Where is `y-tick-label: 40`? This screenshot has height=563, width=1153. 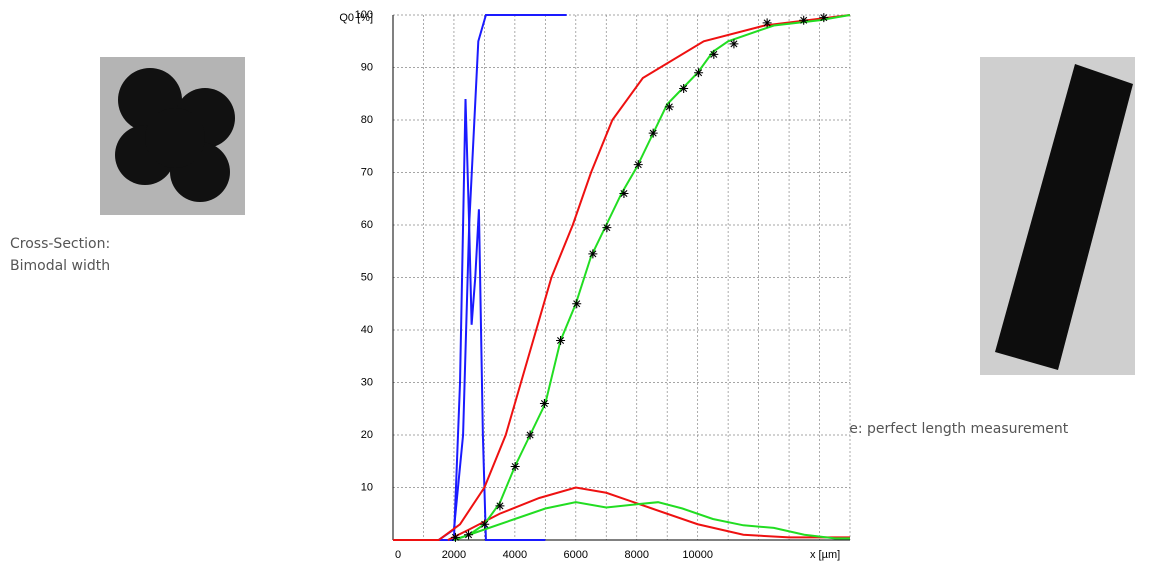 y-tick-label: 40 is located at coordinates (367, 330).